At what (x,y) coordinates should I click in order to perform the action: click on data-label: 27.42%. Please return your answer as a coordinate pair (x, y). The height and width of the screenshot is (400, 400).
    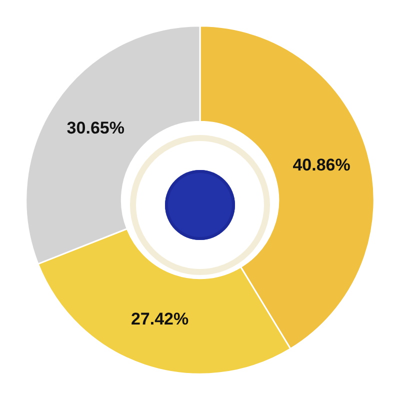
    Looking at the image, I should click on (159, 318).